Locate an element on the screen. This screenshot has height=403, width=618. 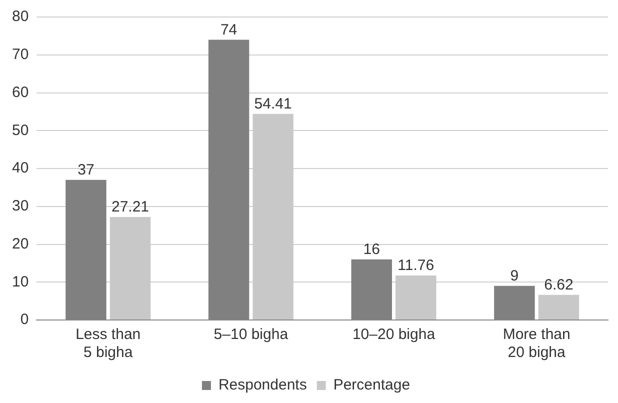
data-label: 9 is located at coordinates (514, 276).